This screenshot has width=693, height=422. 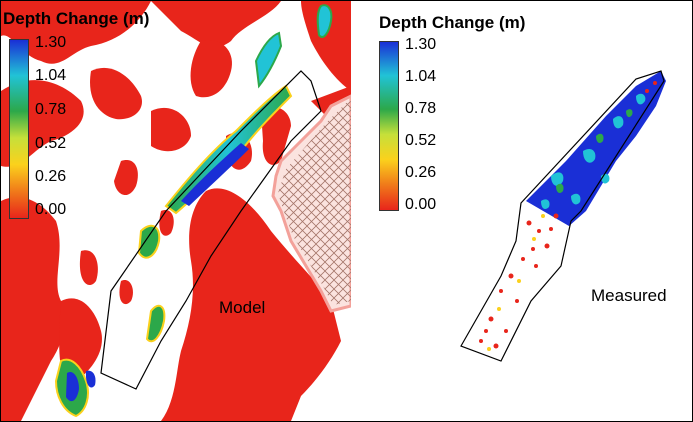 I want to click on measured-legend-tick: 0.26, so click(x=421, y=172).